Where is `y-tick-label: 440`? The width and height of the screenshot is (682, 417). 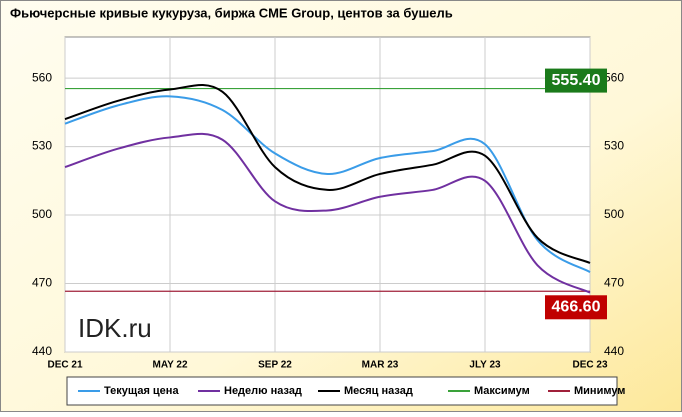 y-tick-label: 440 is located at coordinates (42, 351).